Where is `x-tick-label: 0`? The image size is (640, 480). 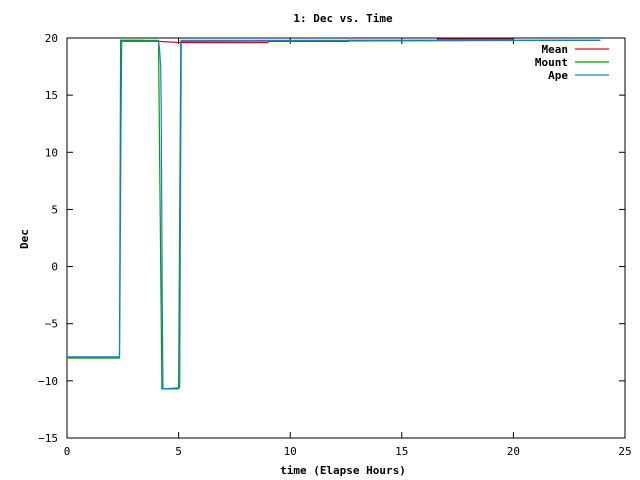 x-tick-label: 0 is located at coordinates (67, 451).